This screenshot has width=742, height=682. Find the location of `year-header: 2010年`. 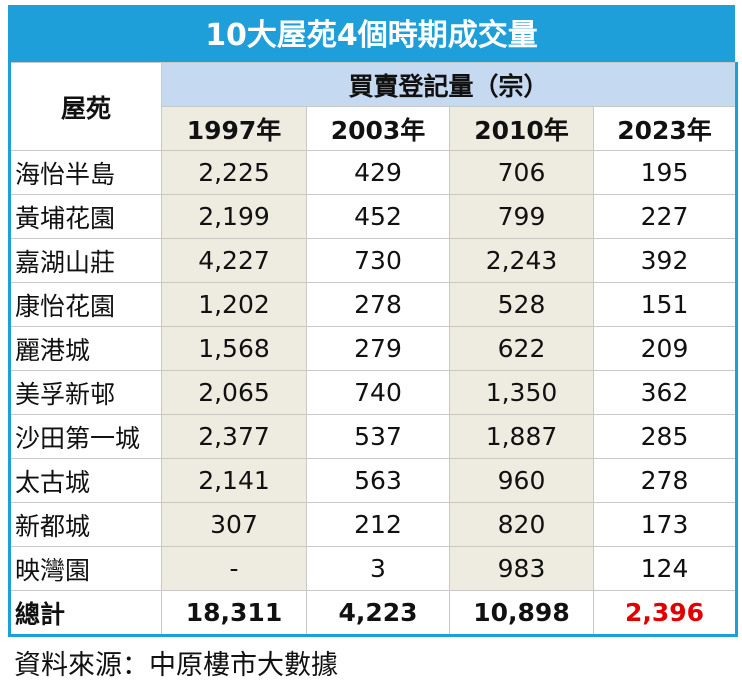

year-header: 2010年 is located at coordinates (521, 128).